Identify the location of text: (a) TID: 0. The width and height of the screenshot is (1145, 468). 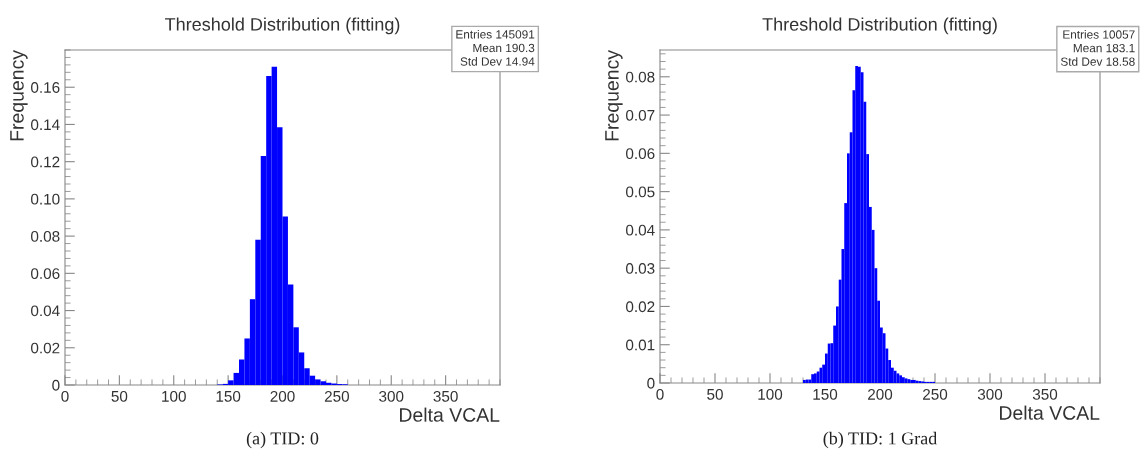
(282, 440).